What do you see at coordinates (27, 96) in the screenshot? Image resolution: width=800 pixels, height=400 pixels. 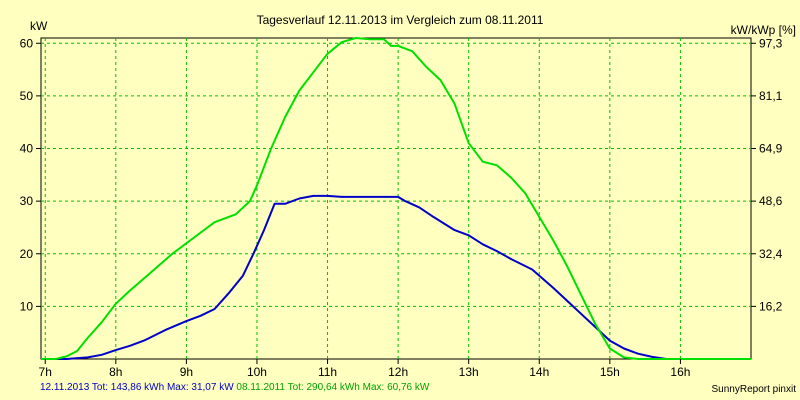 I see `y-tick-label-left: 50` at bounding box center [27, 96].